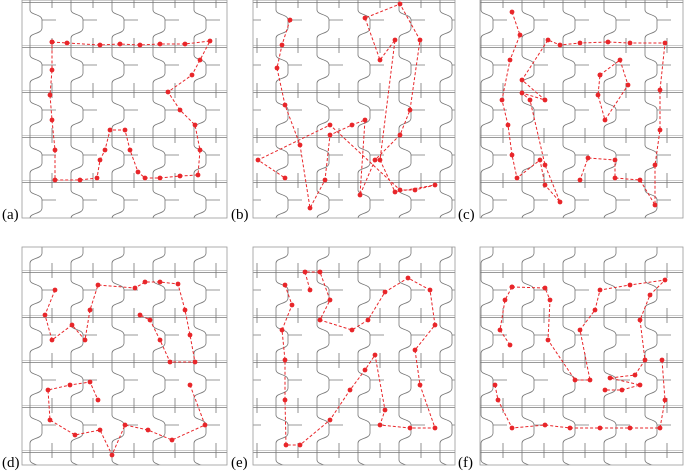 This screenshot has height=473, width=685. I want to click on panel-f-maze, so click(581, 356).